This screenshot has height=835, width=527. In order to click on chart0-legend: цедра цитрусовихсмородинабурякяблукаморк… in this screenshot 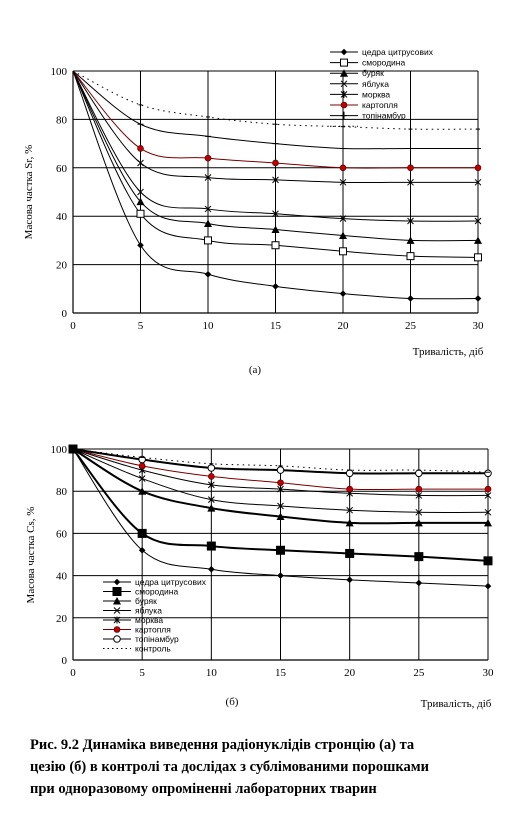, I will do `click(382, 87)`.